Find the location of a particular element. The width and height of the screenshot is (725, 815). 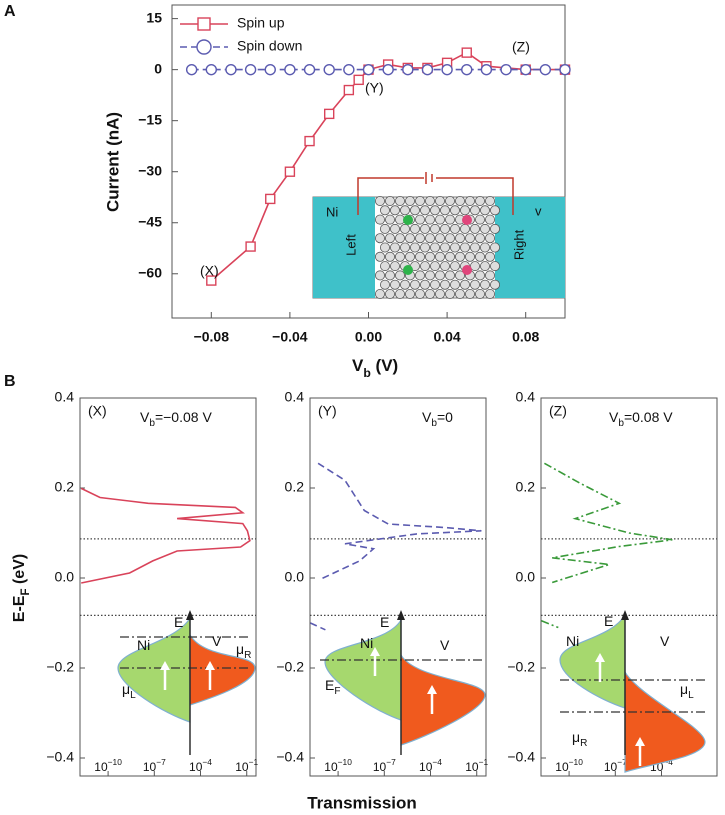

energy-arrow is located at coordinates (401, 615).